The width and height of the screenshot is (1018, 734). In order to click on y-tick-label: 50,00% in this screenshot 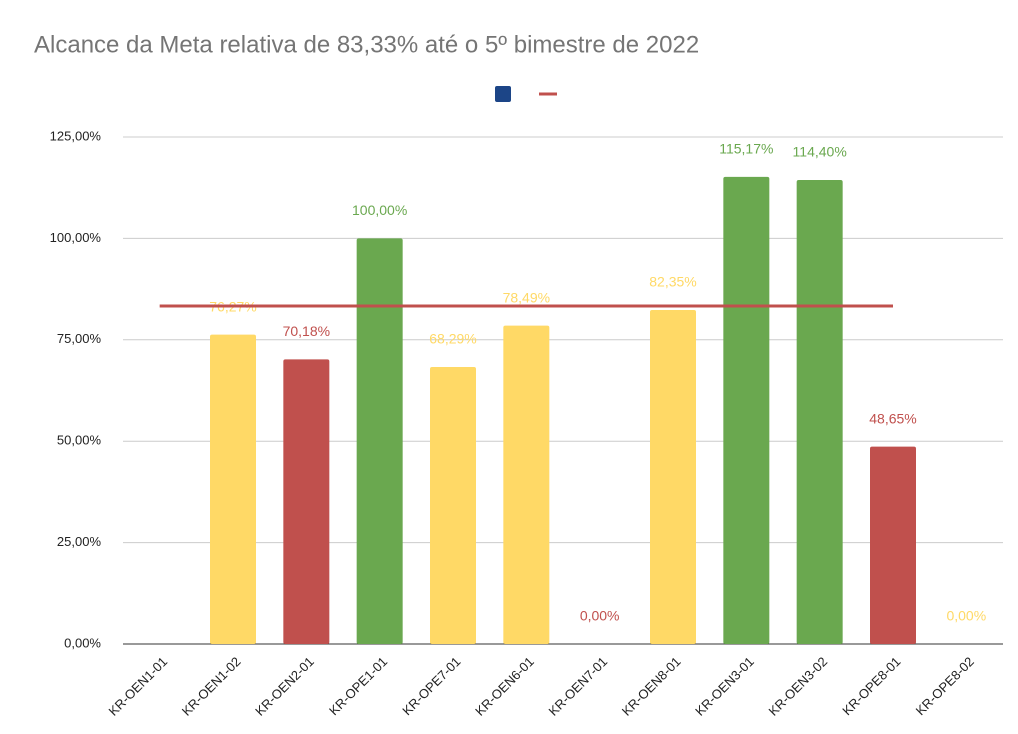, I will do `click(79, 440)`.